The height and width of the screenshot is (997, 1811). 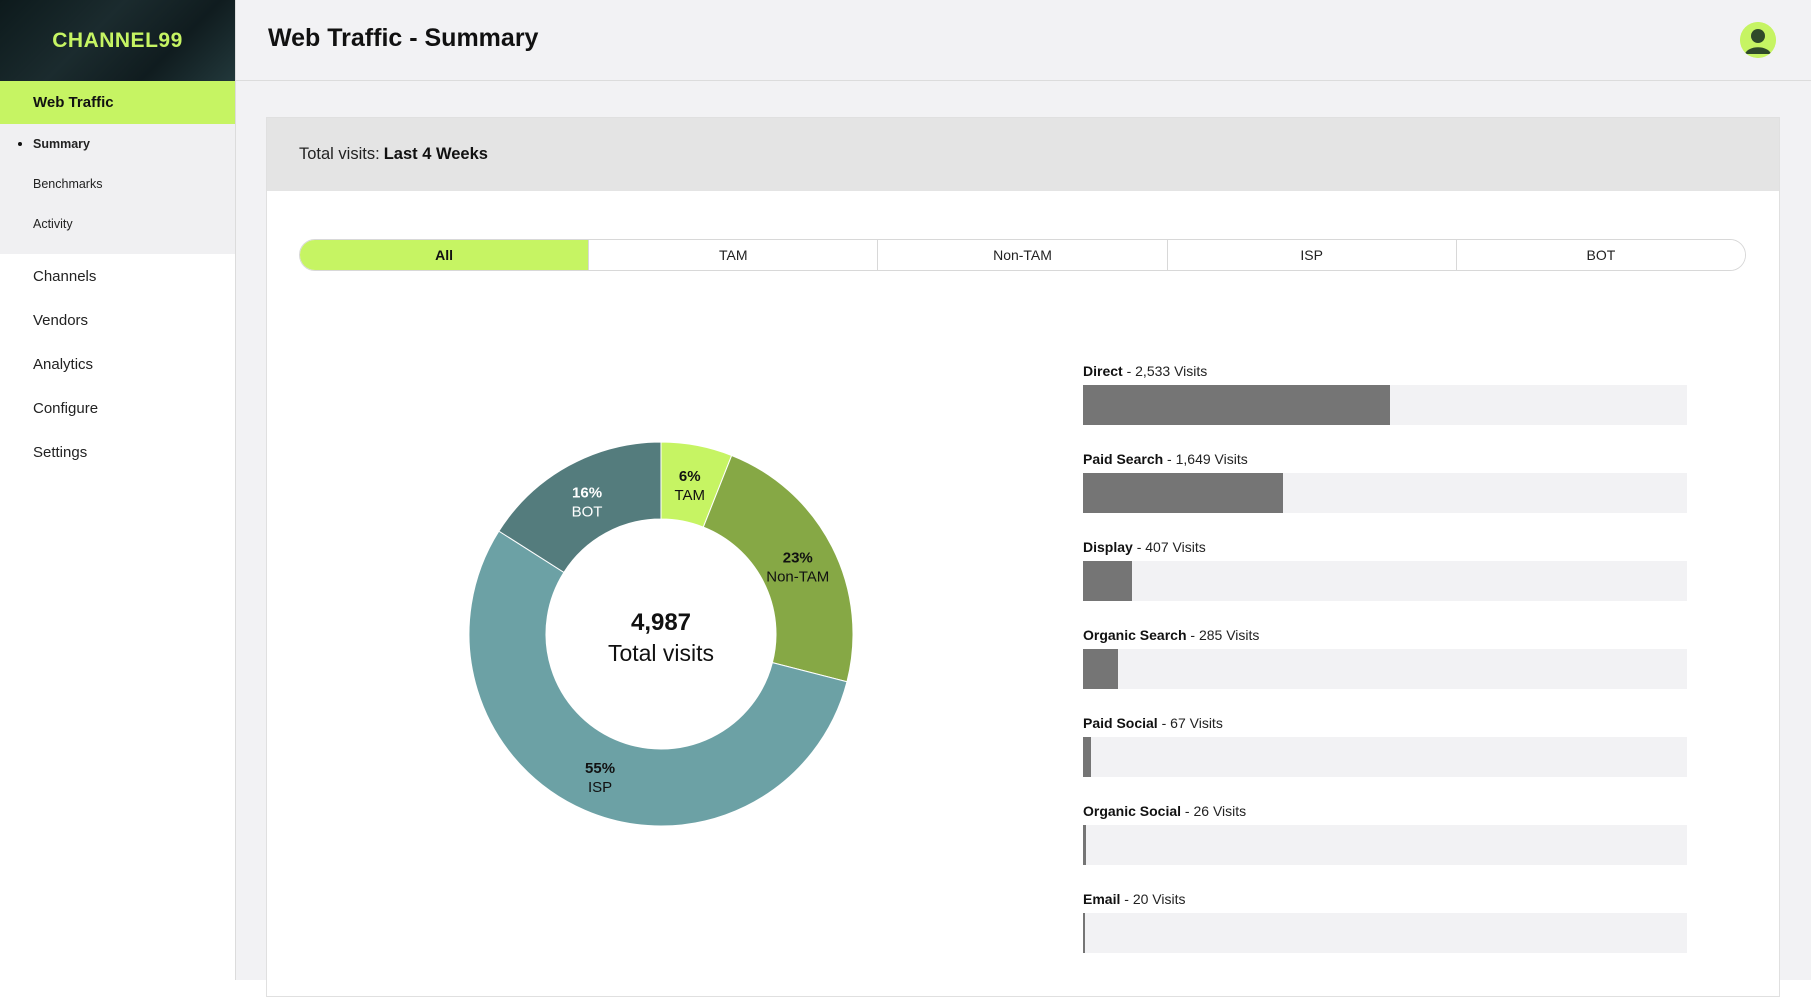 I want to click on bar-category-organic-social: Organic Social, so click(x=1132, y=811).